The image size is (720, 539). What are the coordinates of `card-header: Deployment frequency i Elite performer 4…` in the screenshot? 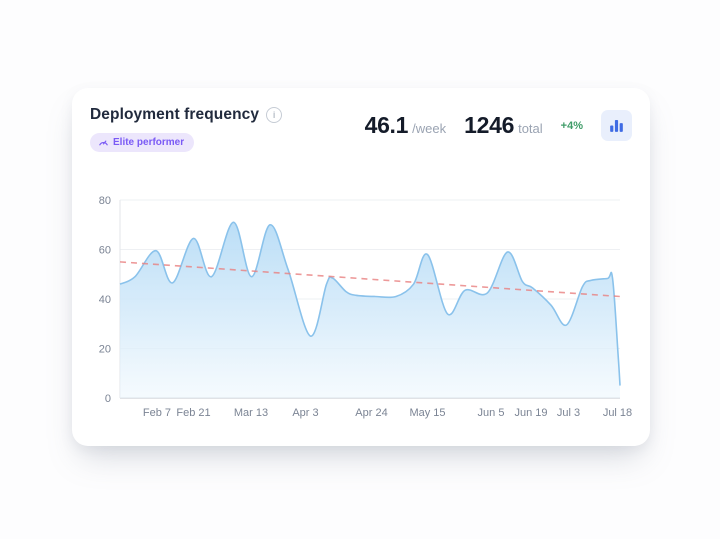 It's located at (361, 129).